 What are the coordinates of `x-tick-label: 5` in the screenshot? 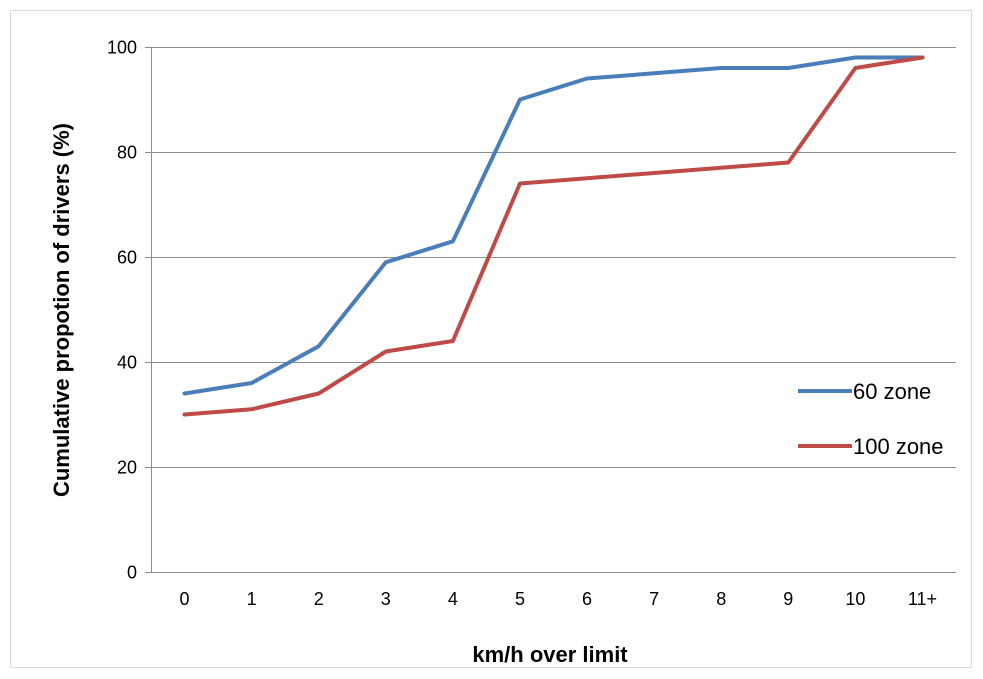 It's located at (520, 599).